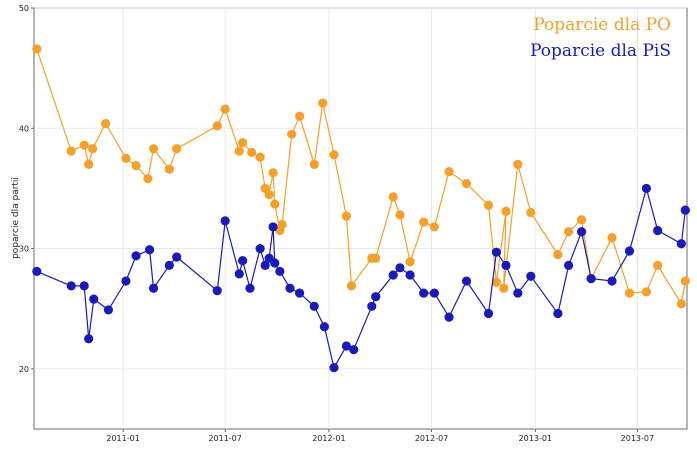 The image size is (697, 450). Describe the element at coordinates (431, 438) in the screenshot. I see `x-tick-label: 2012-07` at that location.